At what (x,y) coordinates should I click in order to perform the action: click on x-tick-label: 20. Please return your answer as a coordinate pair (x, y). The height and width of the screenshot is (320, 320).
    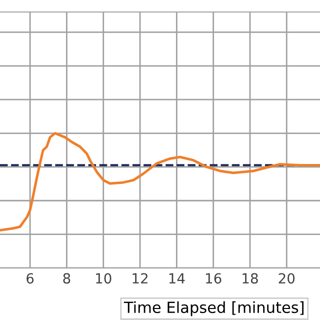
    Looking at the image, I should click on (286, 278).